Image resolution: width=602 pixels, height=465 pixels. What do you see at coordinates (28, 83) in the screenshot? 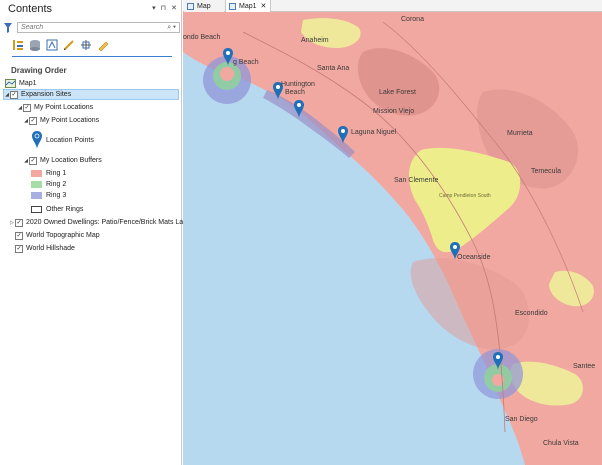
I see `map1-label: Map1` at bounding box center [28, 83].